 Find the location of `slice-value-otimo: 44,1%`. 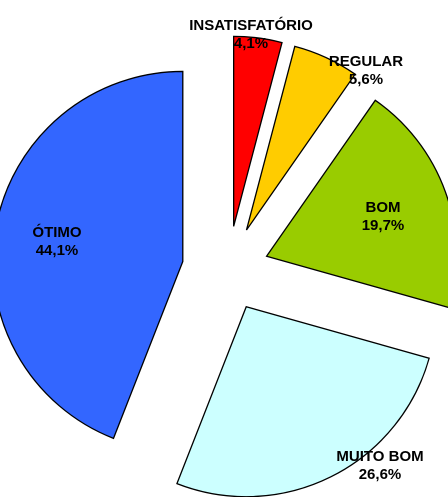

slice-value-otimo: 44,1% is located at coordinates (57, 250).